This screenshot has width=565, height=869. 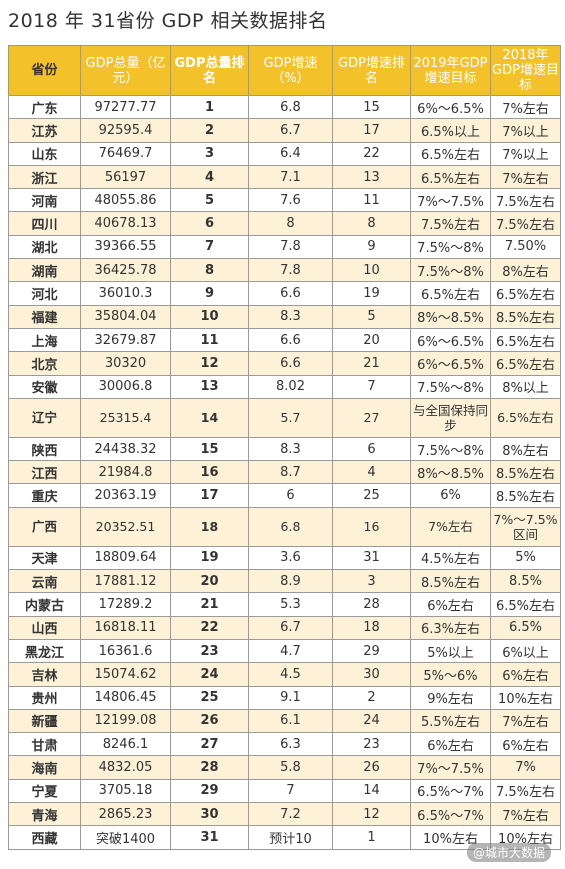 What do you see at coordinates (284, 130) in the screenshot?
I see `table-row: 江苏 92595.4 2 6.7 17 6.5%以上 7%以上` at bounding box center [284, 130].